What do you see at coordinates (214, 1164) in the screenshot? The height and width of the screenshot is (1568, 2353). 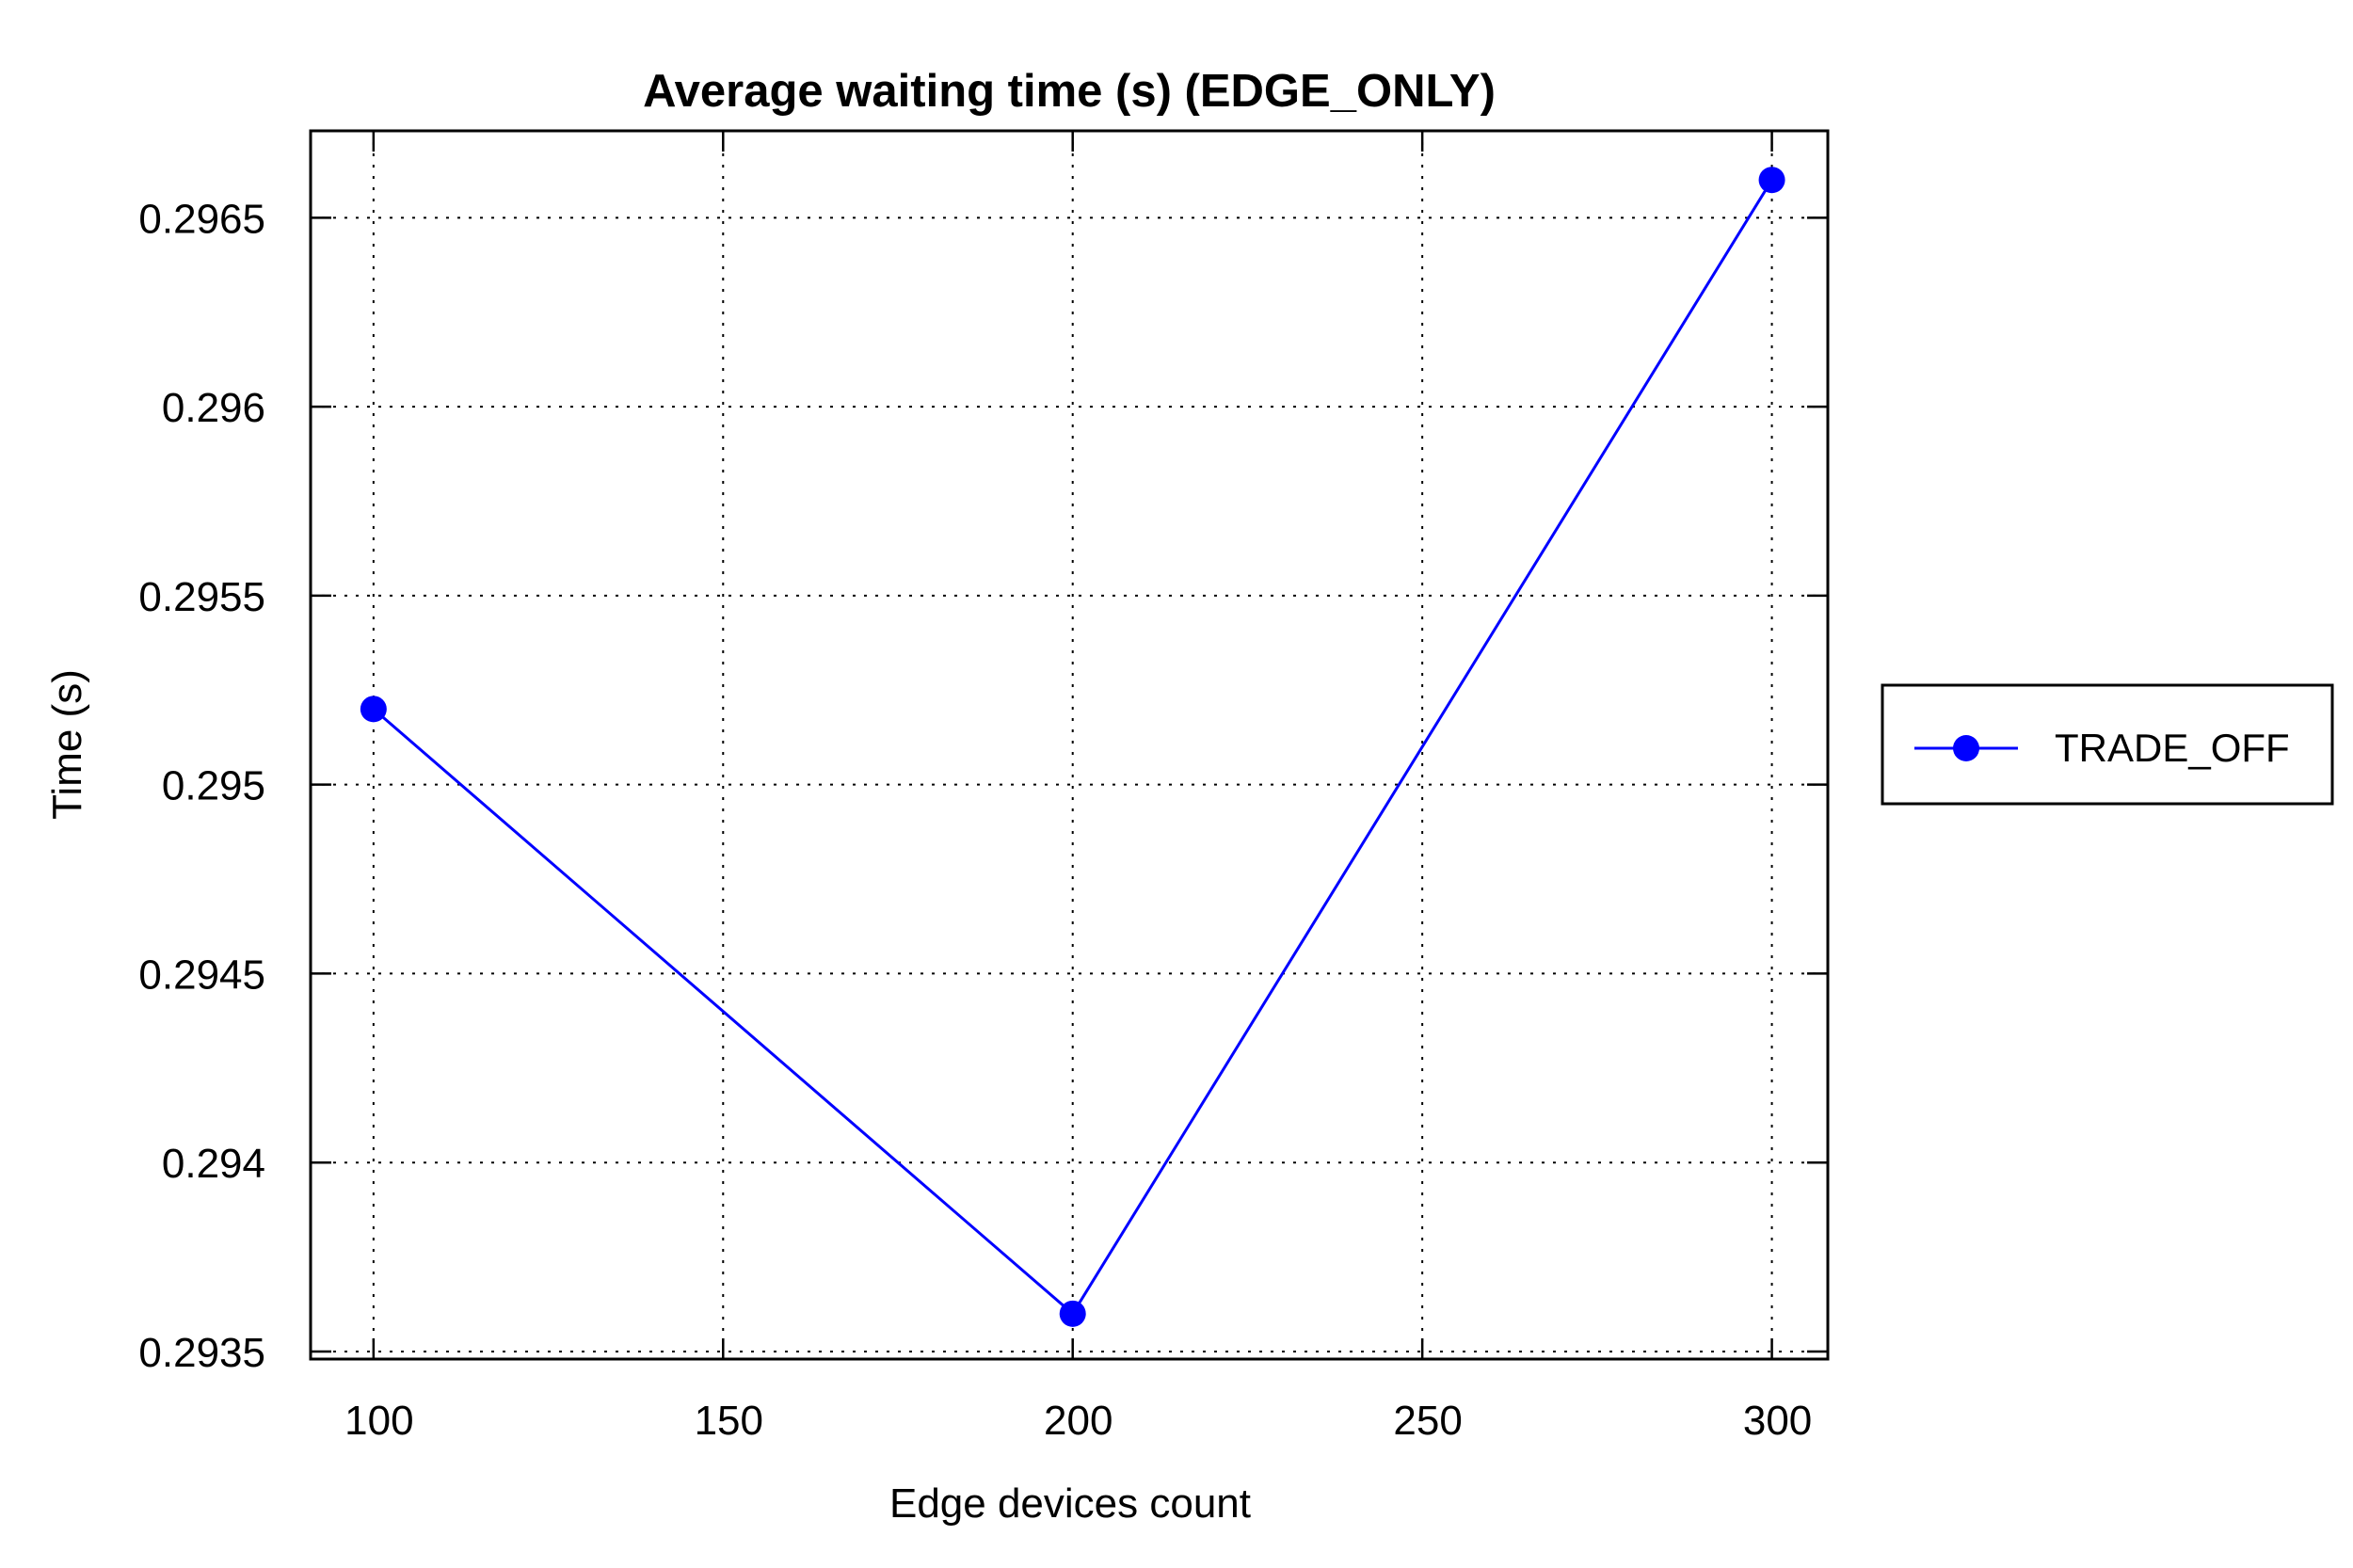 I see `y-tick-label: 0.294` at bounding box center [214, 1164].